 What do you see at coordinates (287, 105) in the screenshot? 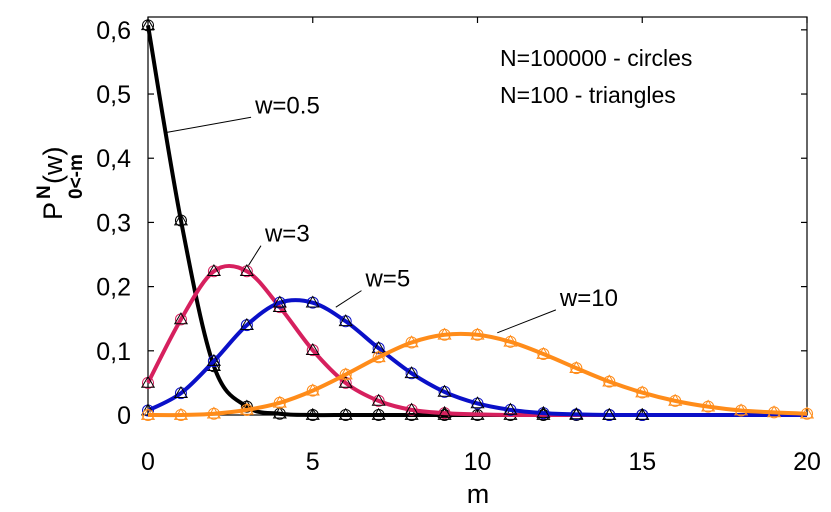
I see `curve-label: w=0.5` at bounding box center [287, 105].